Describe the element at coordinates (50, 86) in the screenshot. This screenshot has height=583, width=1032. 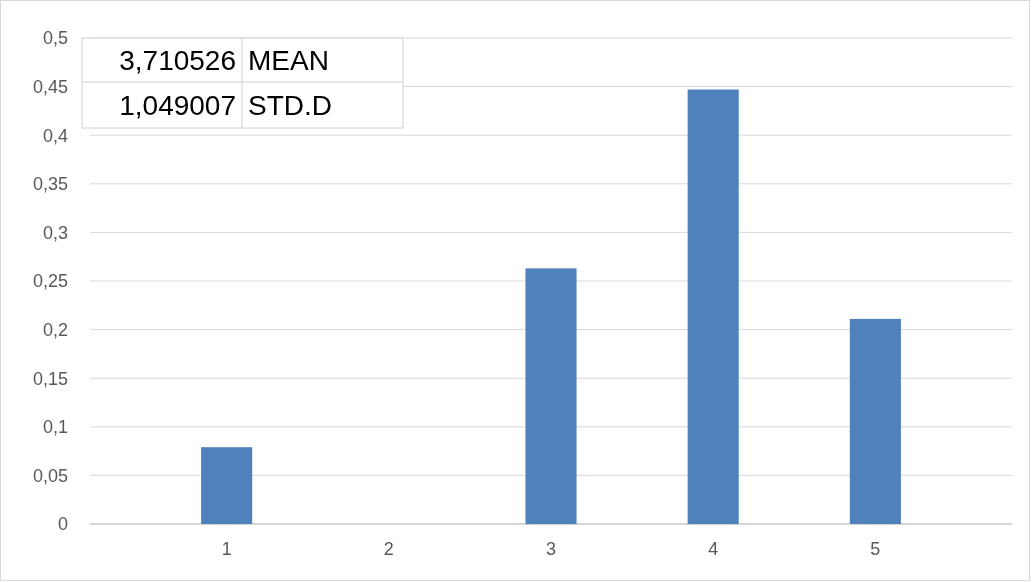
I see `y-tick-label: 0,45` at that location.